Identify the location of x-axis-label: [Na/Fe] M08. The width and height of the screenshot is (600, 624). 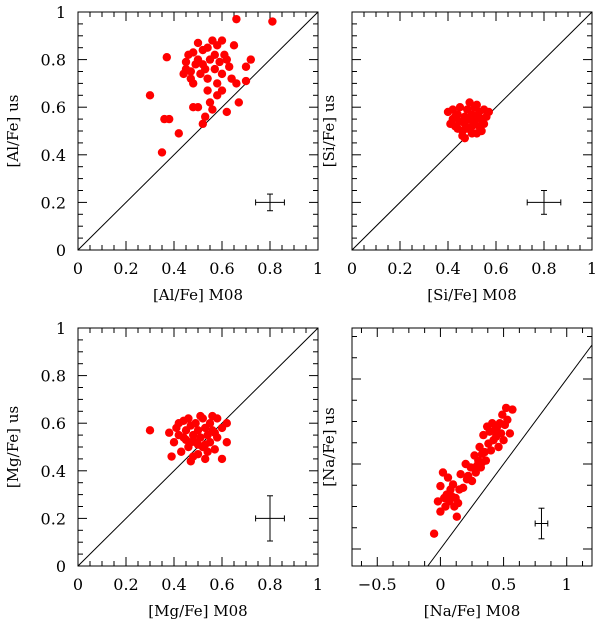
(472, 611).